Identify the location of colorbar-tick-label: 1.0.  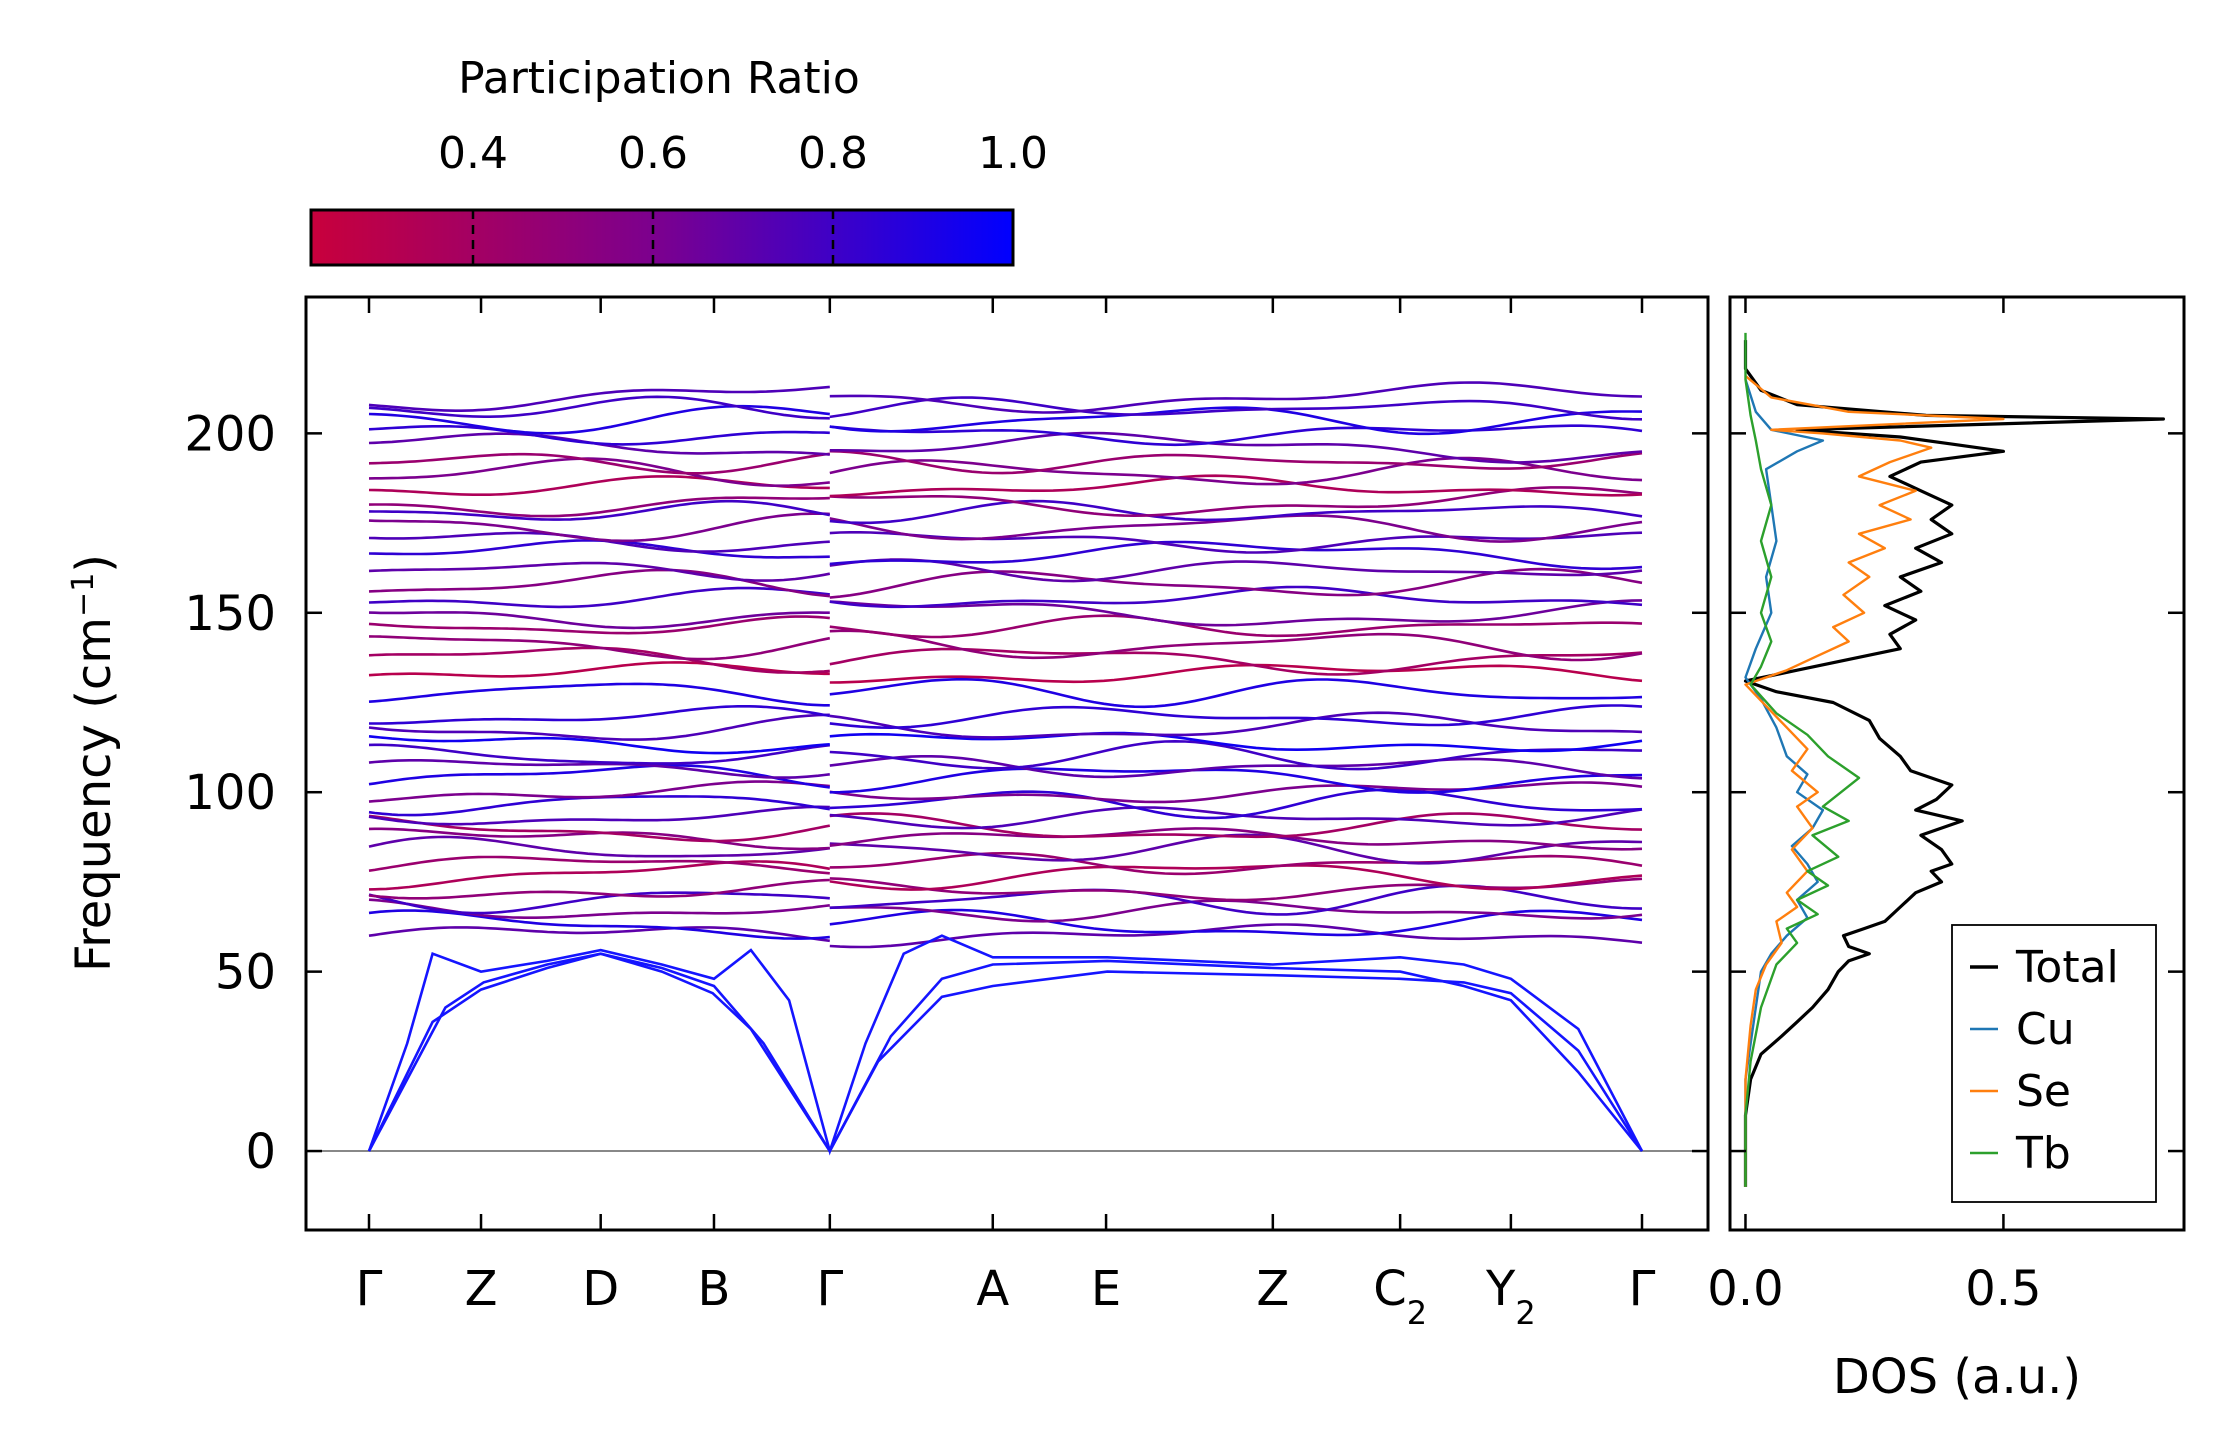
(1013, 153).